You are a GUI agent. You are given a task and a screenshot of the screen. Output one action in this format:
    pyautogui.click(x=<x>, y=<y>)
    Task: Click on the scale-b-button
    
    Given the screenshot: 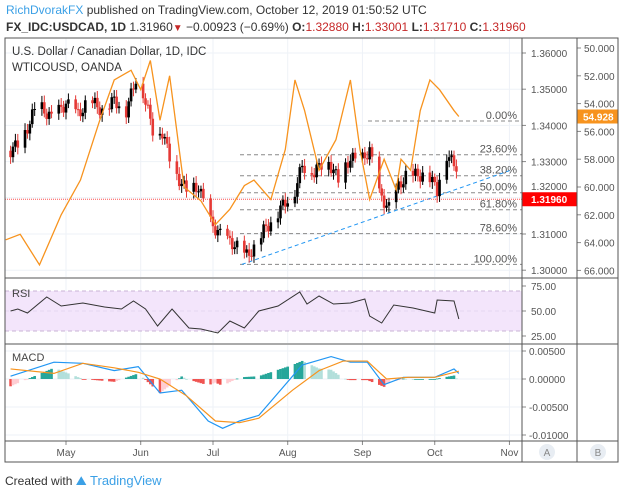 What is the action you would take?
    pyautogui.click(x=598, y=452)
    